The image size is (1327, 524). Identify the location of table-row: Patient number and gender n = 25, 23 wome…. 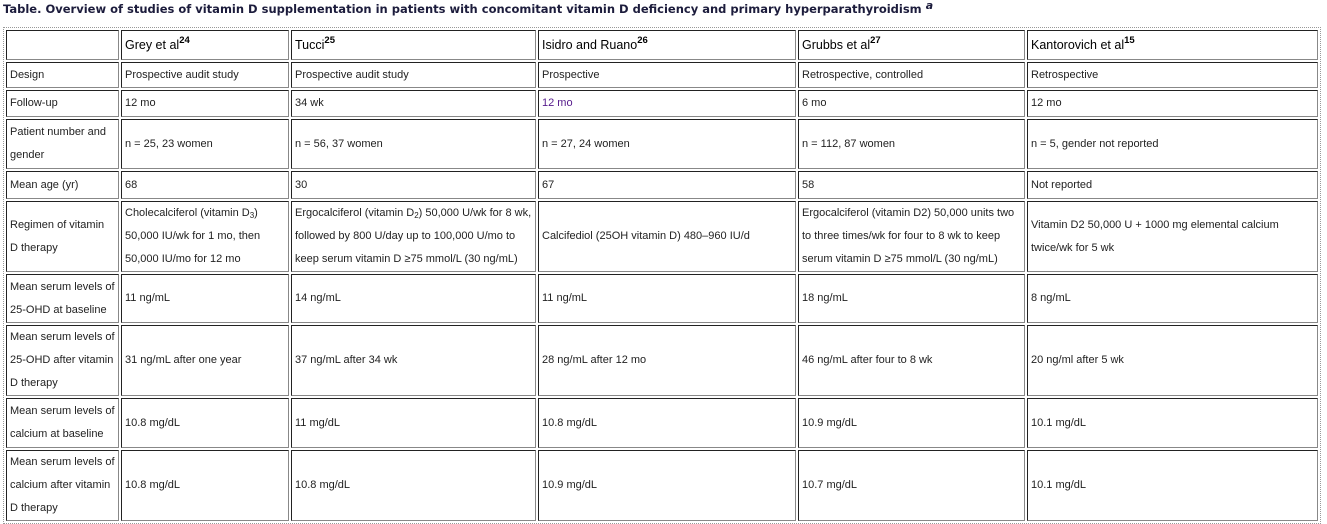
(662, 144).